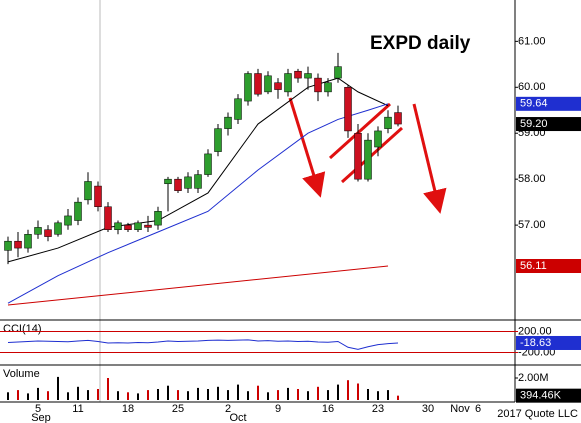  Describe the element at coordinates (77, 409) in the screenshot. I see `x-tick-label: 11` at that location.